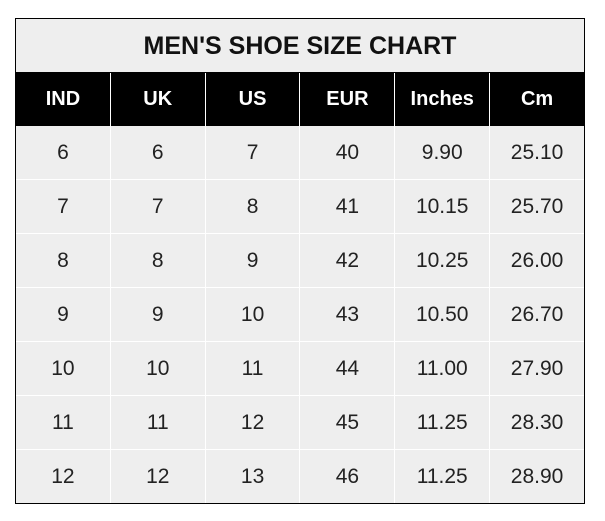  Describe the element at coordinates (252, 476) in the screenshot. I see `table-cell: 13` at that location.